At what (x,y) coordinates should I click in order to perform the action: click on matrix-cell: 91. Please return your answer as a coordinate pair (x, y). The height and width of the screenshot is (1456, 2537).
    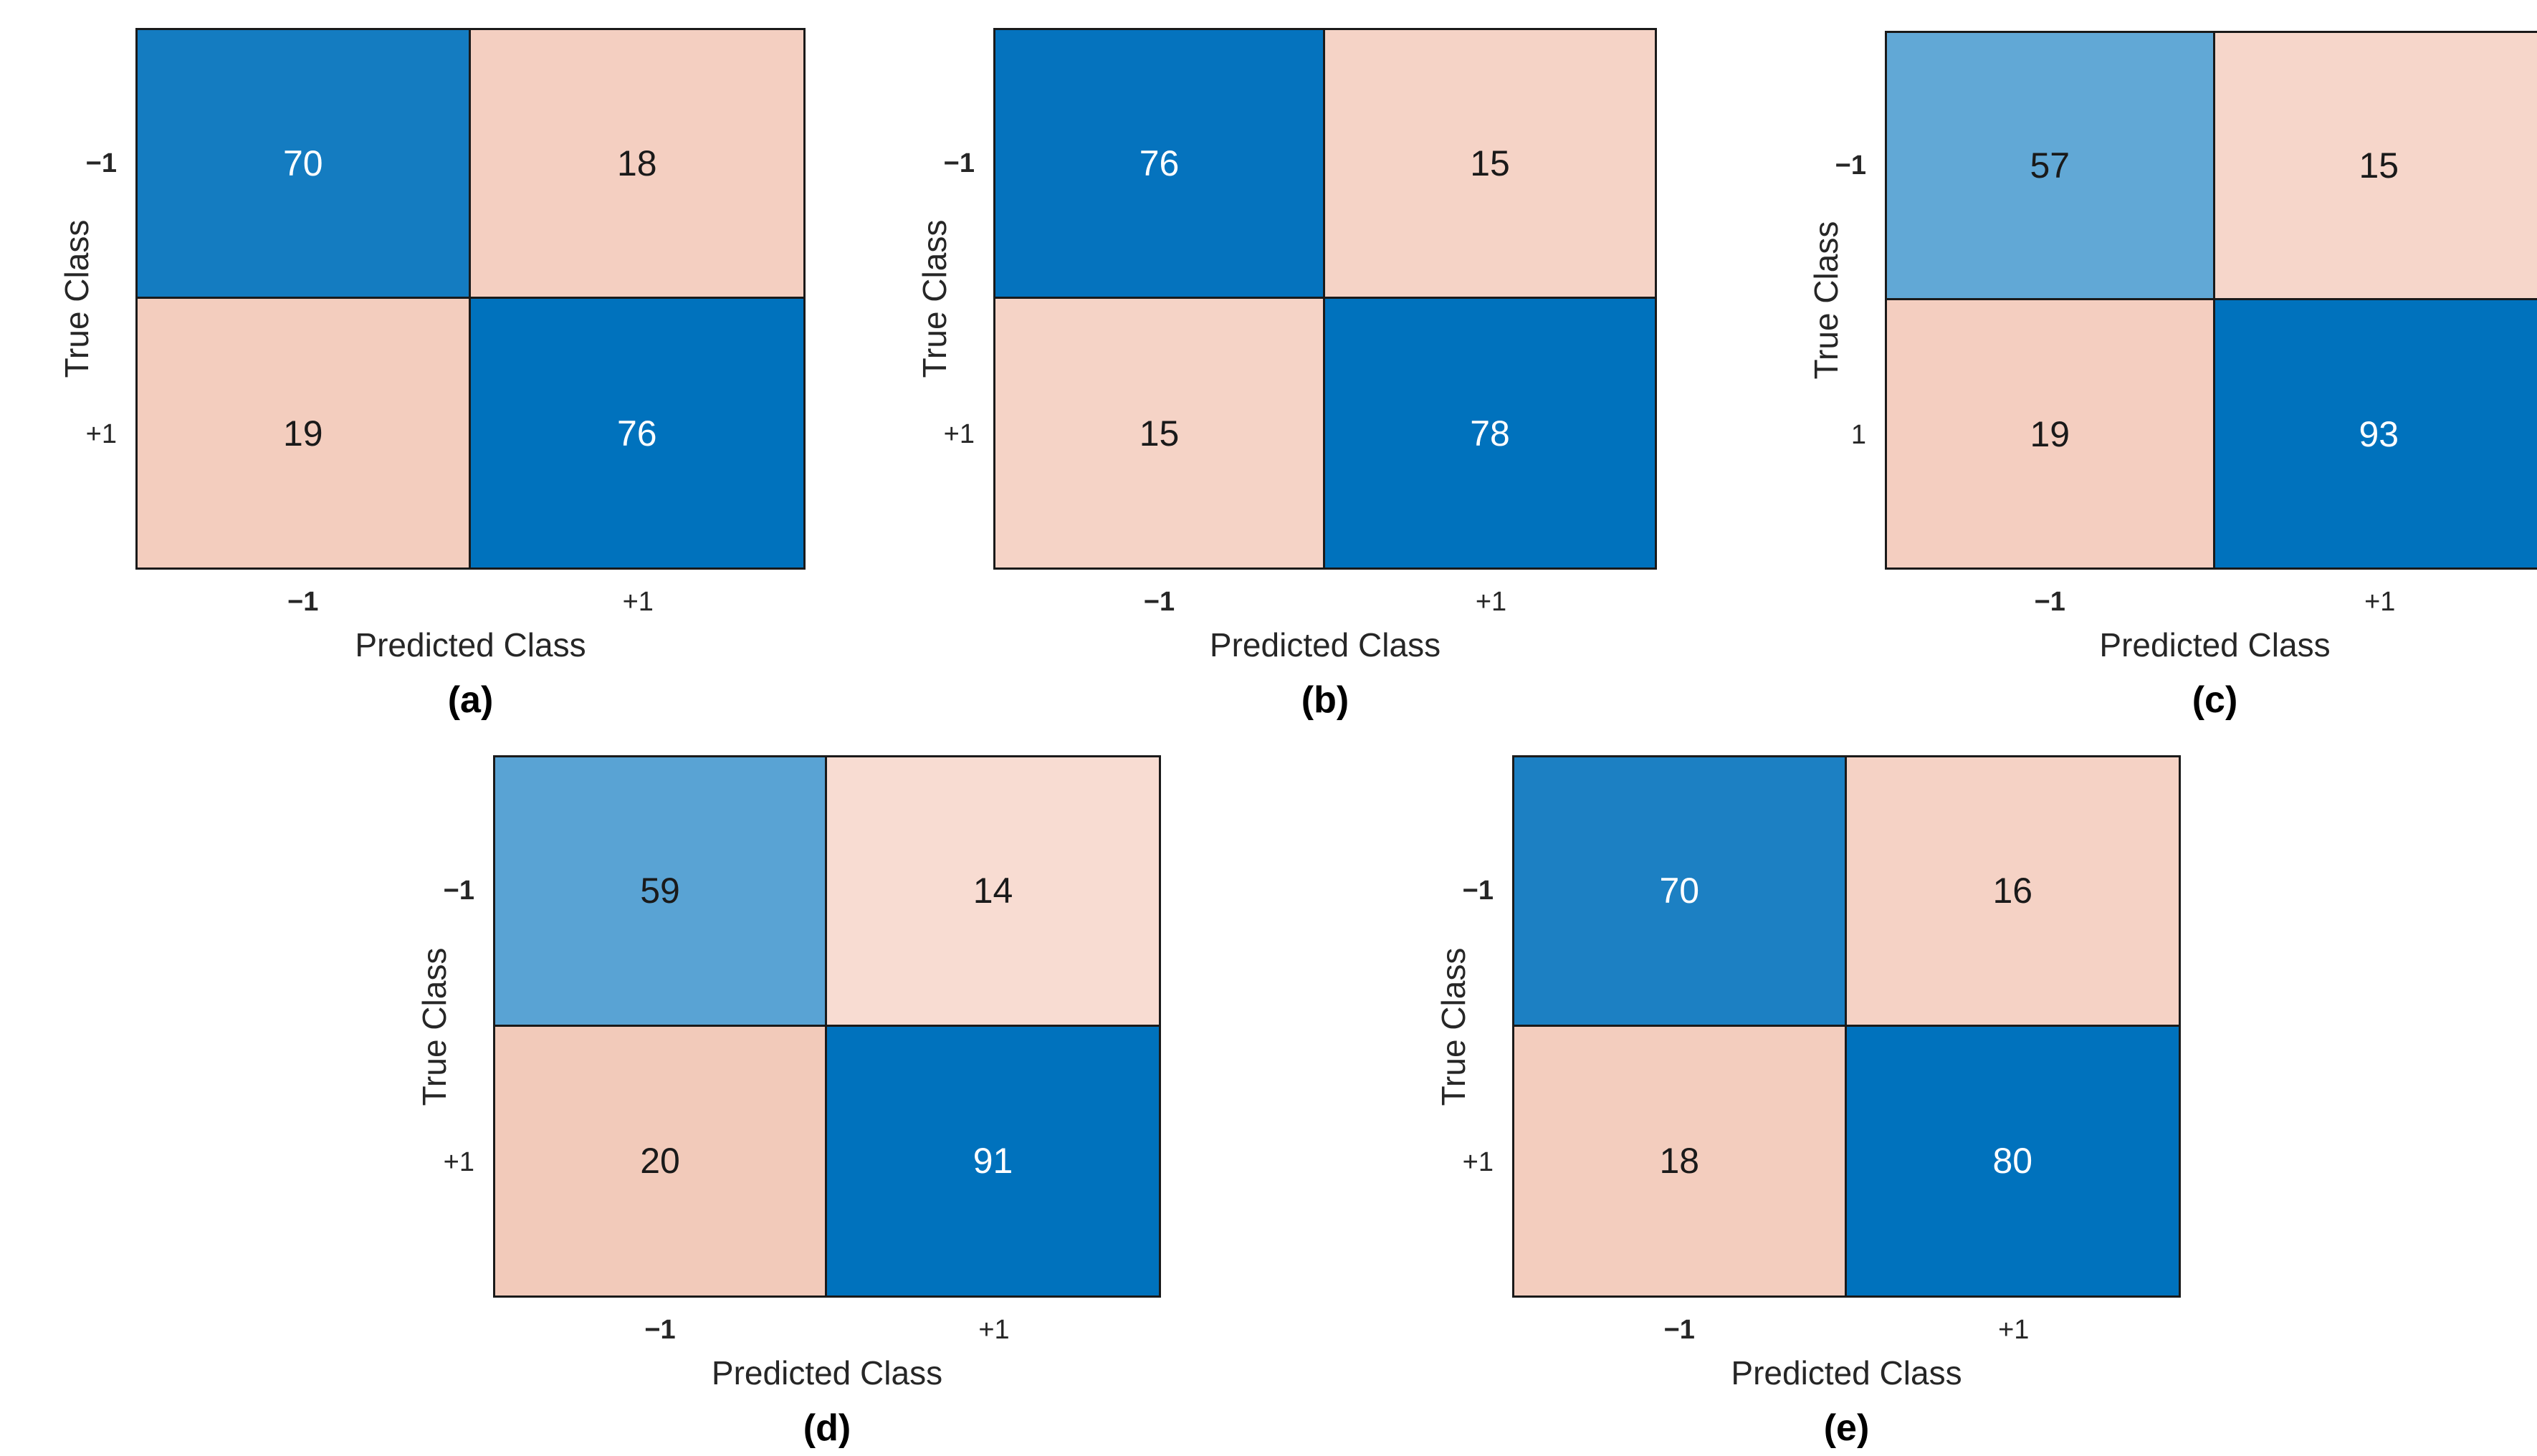
    Looking at the image, I should click on (993, 1160).